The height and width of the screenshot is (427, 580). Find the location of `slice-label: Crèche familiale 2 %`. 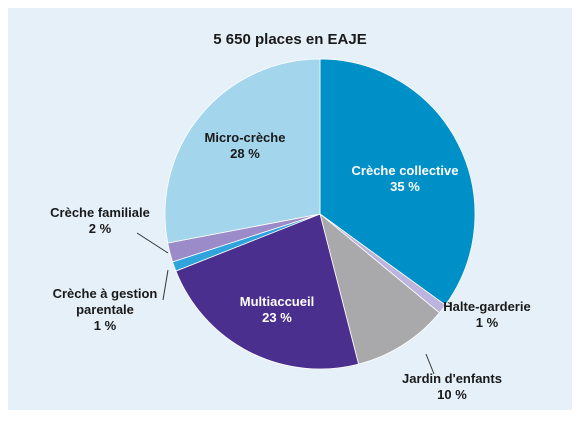

slice-label: Crèche familiale 2 % is located at coordinates (100, 221).